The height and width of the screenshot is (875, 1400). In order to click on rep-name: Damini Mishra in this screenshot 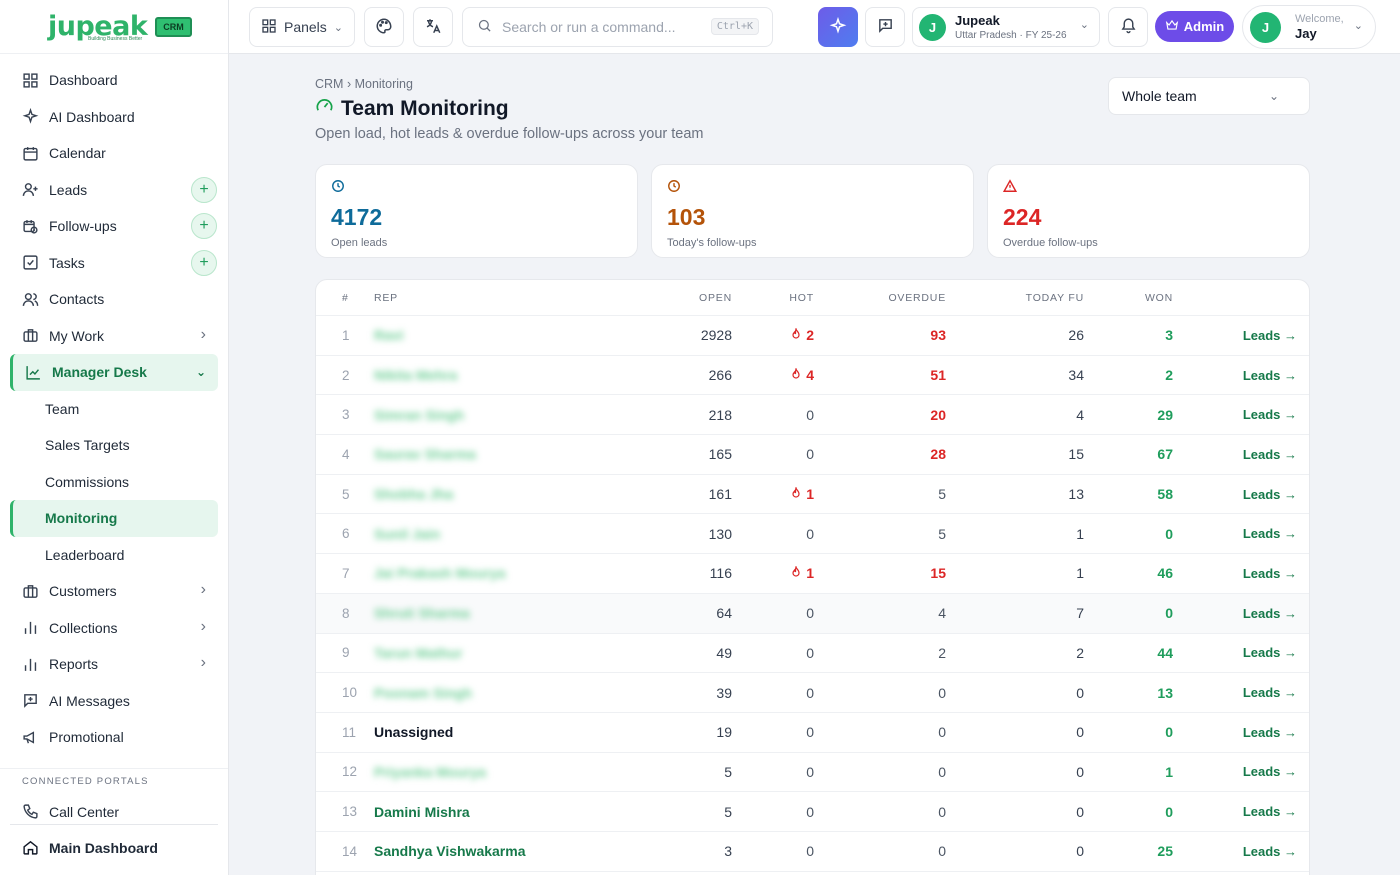, I will do `click(422, 811)`.